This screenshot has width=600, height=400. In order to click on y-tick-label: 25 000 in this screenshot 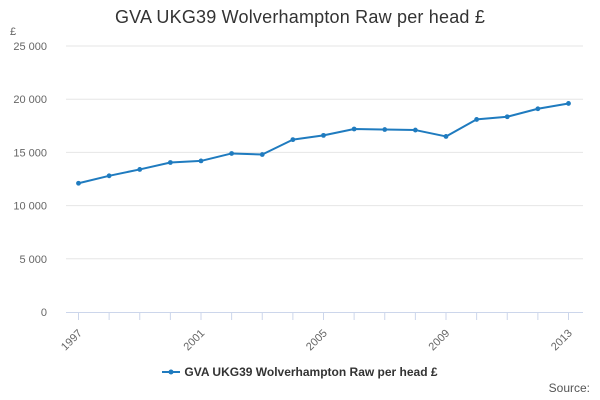, I will do `click(30, 47)`.